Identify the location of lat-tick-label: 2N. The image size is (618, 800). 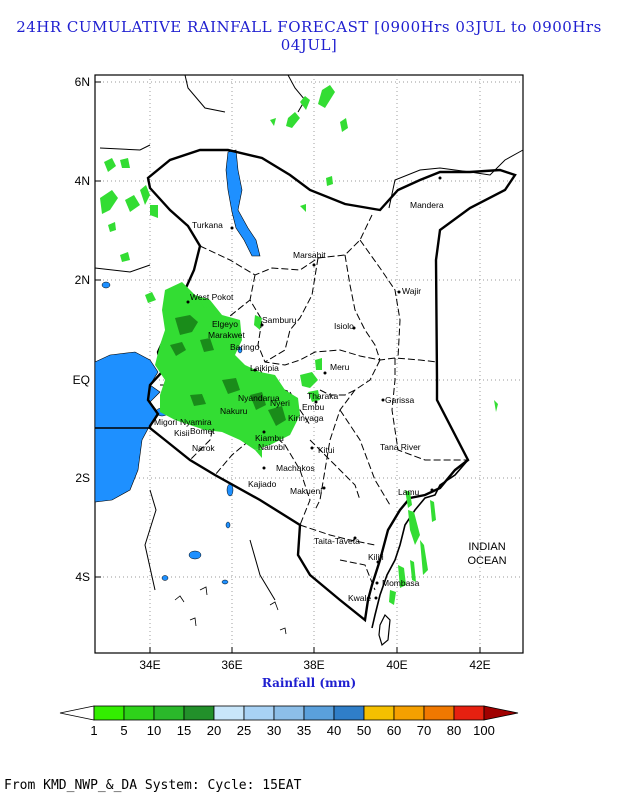
(82, 280).